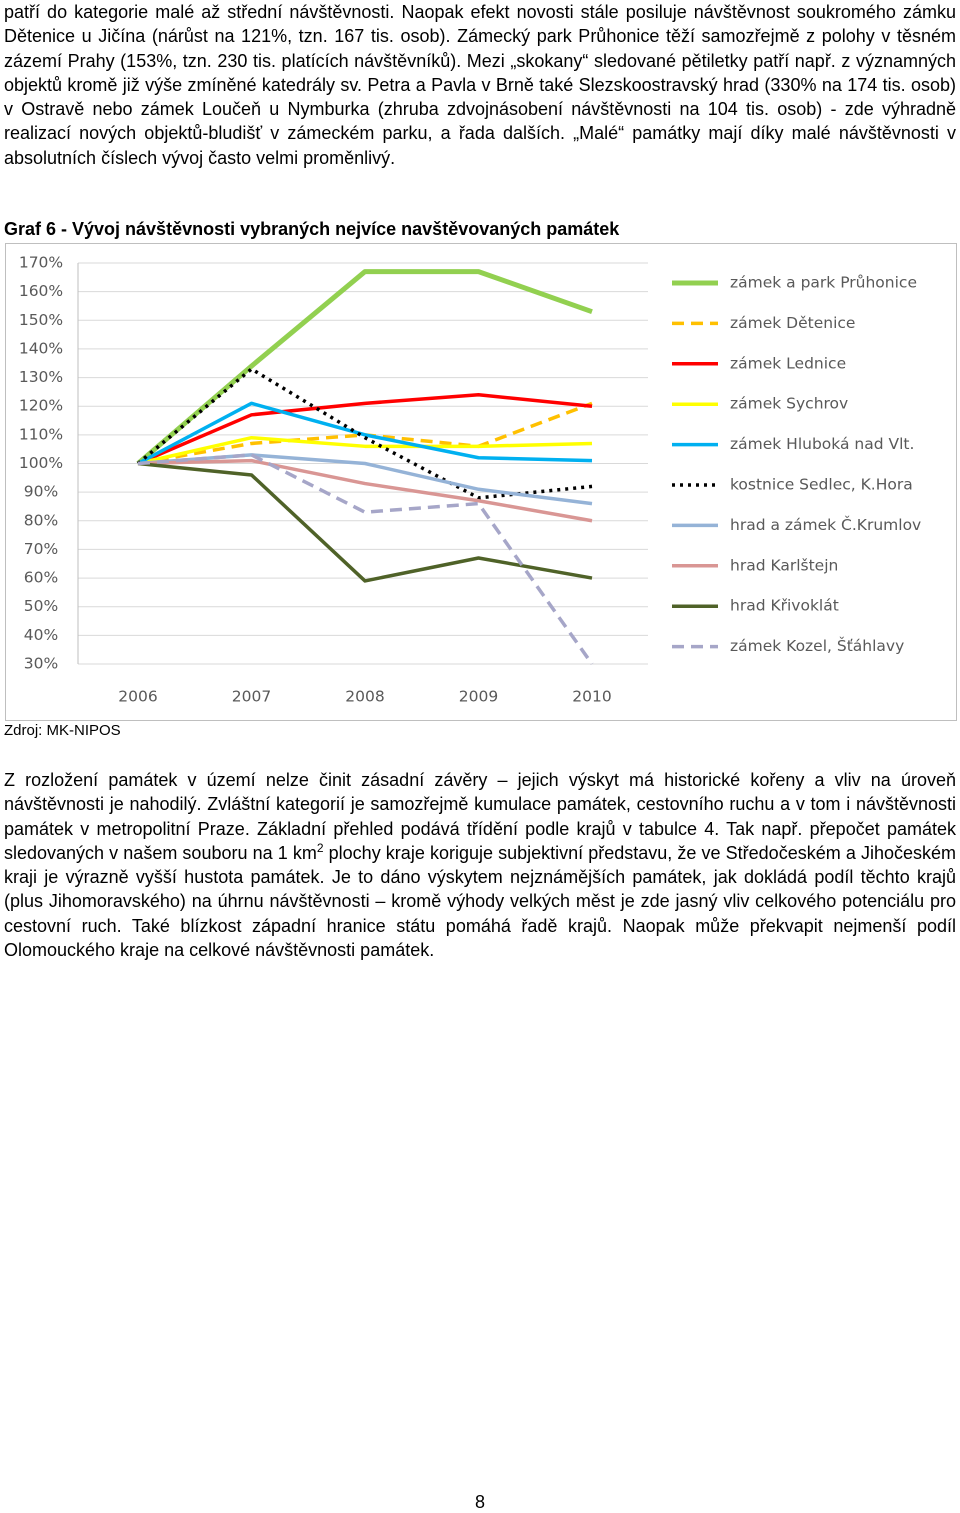 Image resolution: width=960 pixels, height=1513 pixels. Describe the element at coordinates (251, 697) in the screenshot. I see `x-tick-label: 2007` at that location.